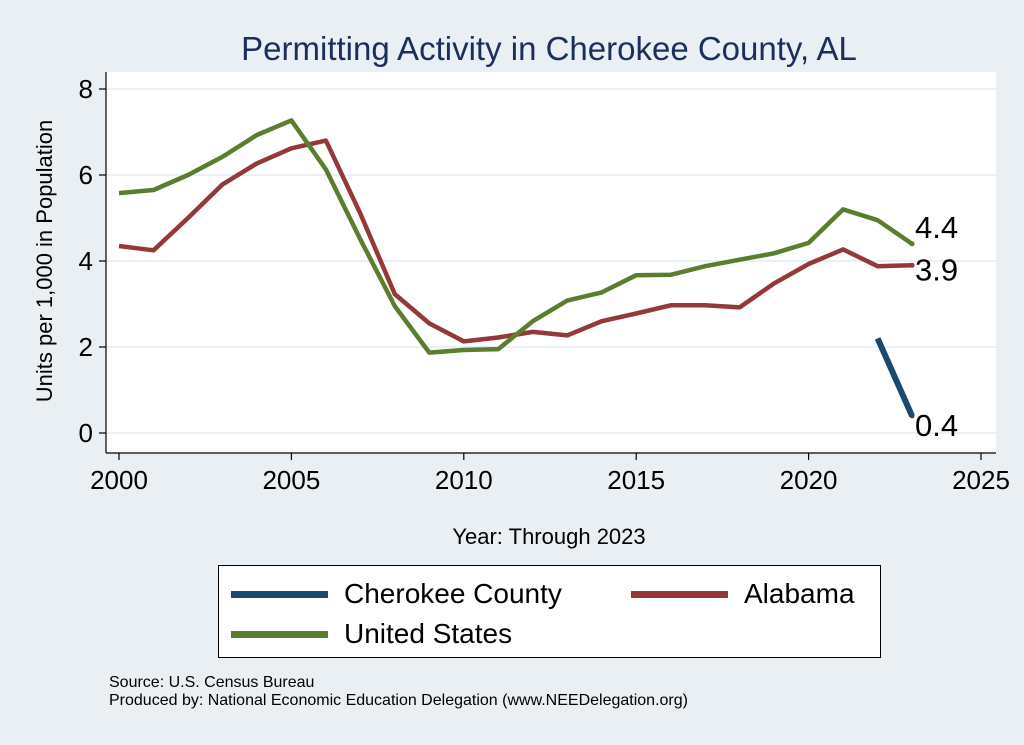 The height and width of the screenshot is (745, 1024). Describe the element at coordinates (86, 261) in the screenshot. I see `y-tick-label-4: 4` at that location.